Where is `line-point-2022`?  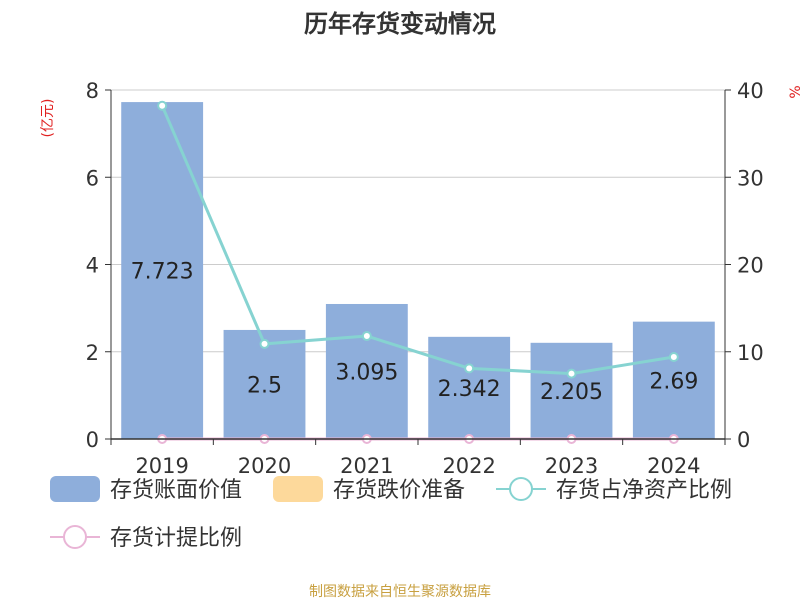 line-point-2022 is located at coordinates (469, 368).